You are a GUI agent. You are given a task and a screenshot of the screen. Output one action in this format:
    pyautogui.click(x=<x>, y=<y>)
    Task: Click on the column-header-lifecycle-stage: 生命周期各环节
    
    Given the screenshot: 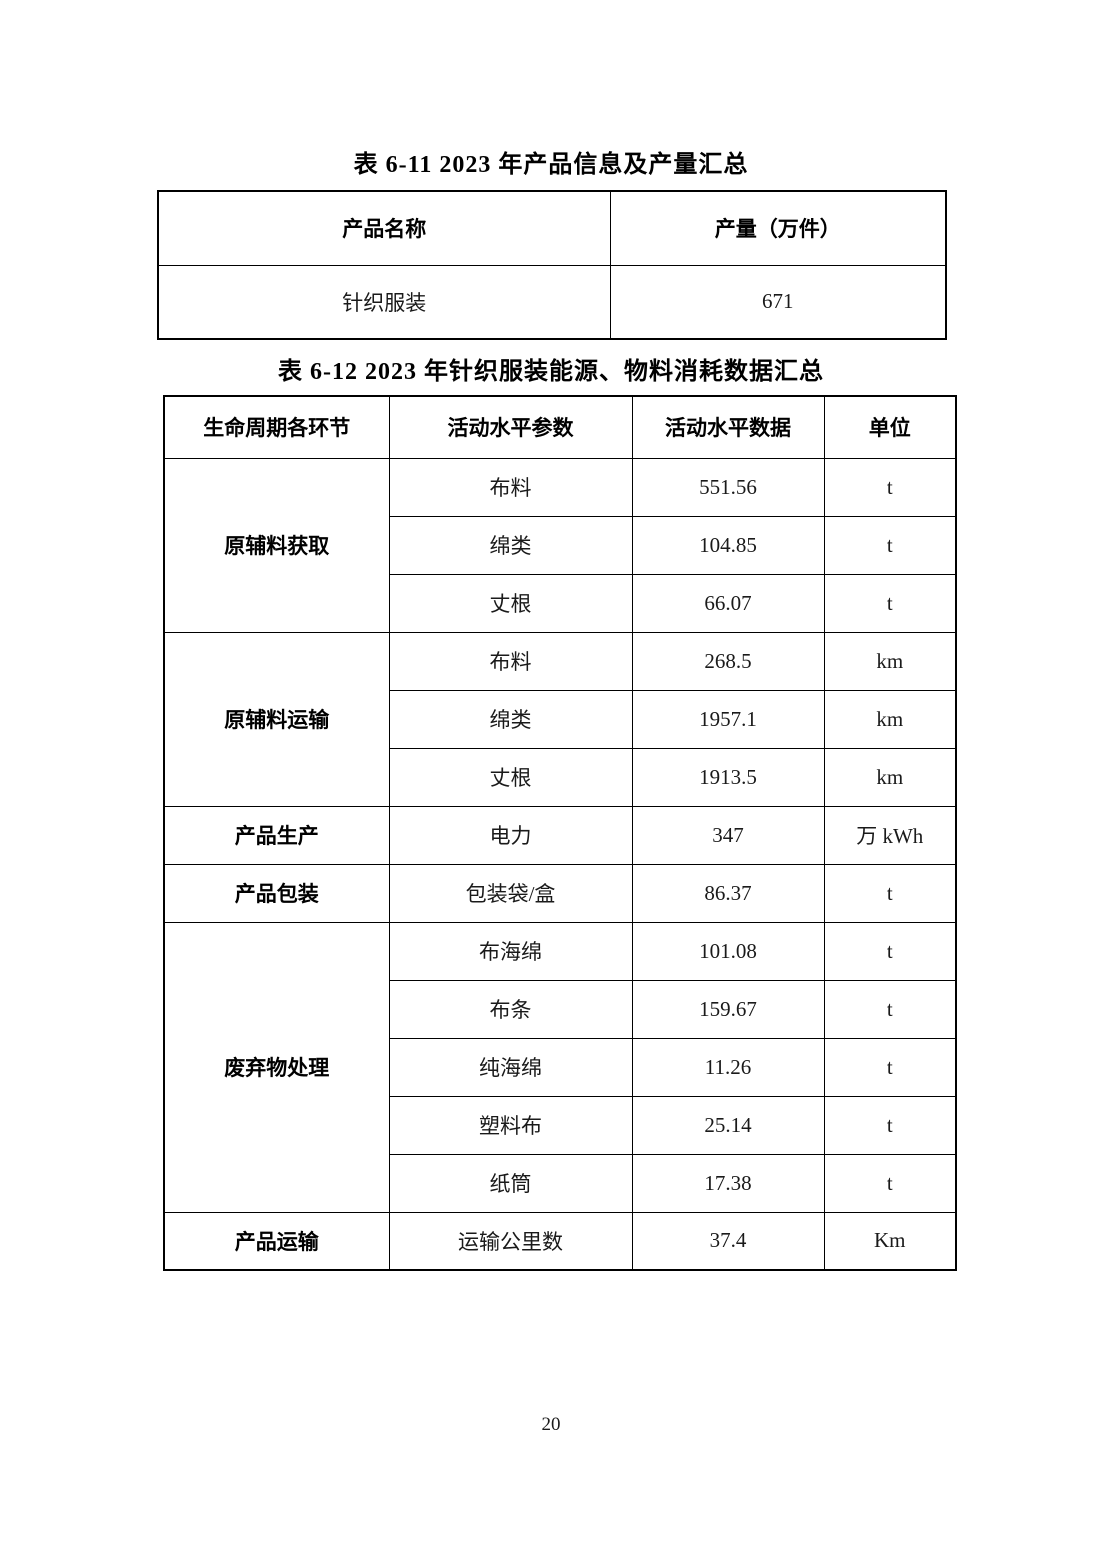 What is the action you would take?
    pyautogui.click(x=276, y=427)
    